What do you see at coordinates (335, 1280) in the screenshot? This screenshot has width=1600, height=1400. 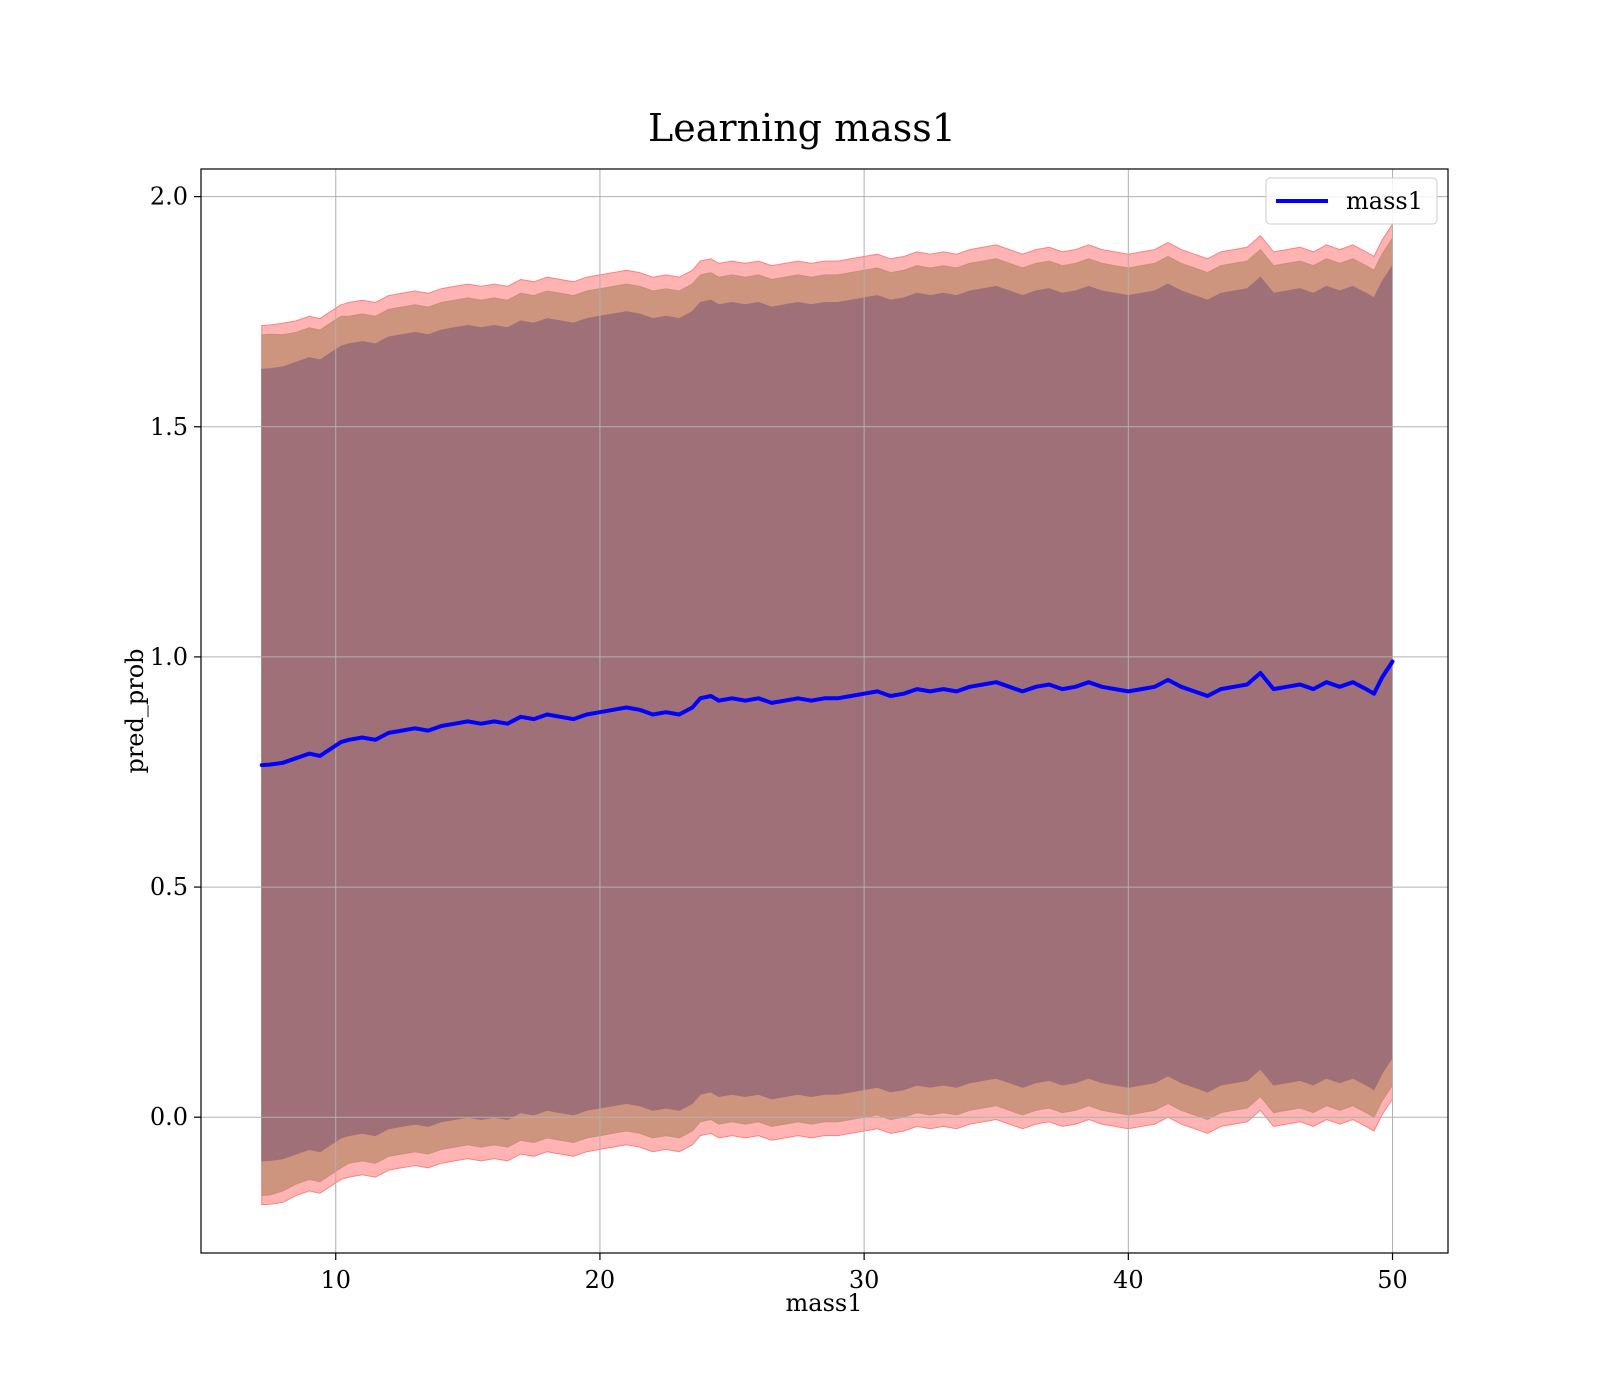 I see `x-tick-label-0: 10` at bounding box center [335, 1280].